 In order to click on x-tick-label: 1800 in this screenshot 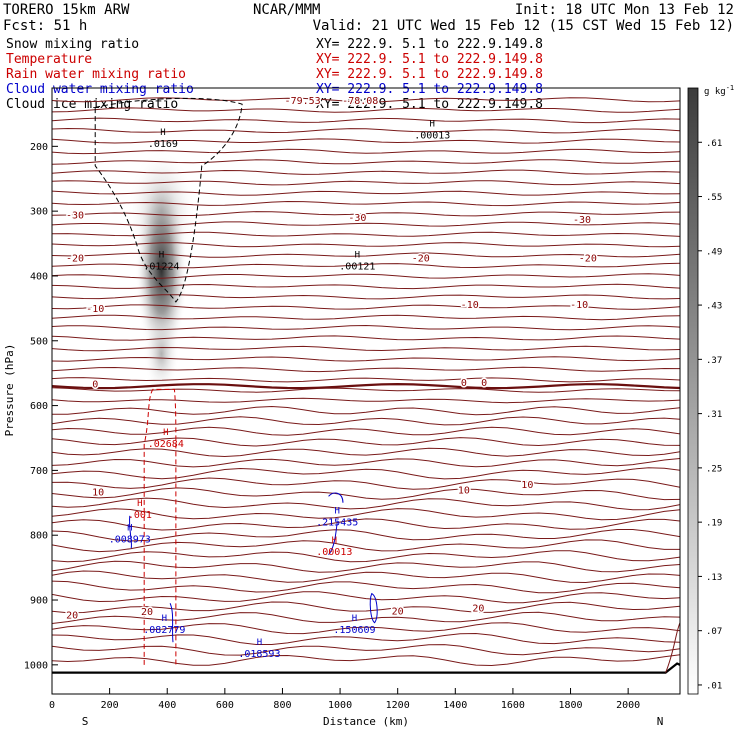, I will do `click(570, 705)`.